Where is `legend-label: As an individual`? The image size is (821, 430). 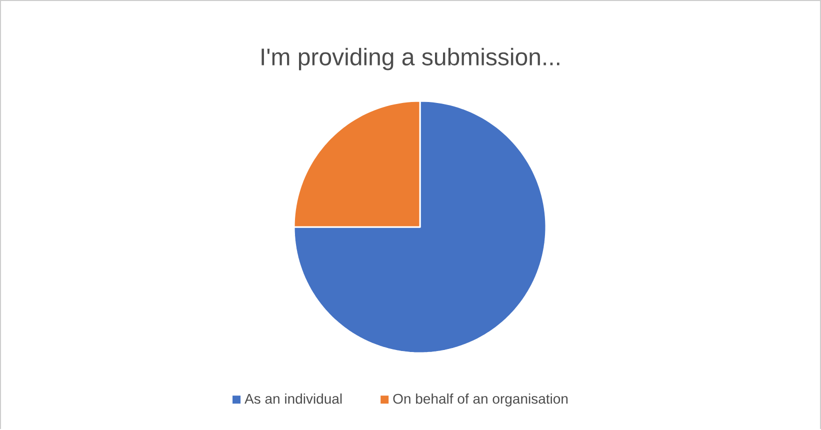
legend-label: As an individual is located at coordinates (293, 399).